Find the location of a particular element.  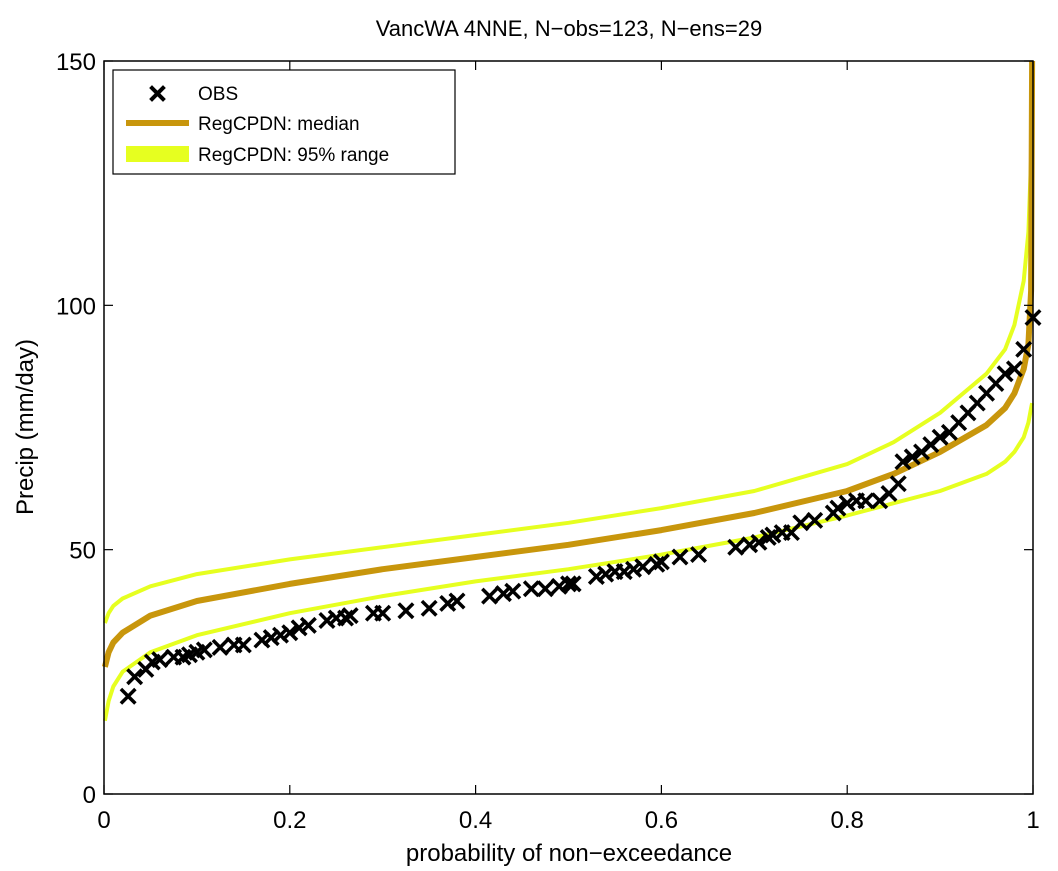

legend-obs-marker is located at coordinates (157, 93).